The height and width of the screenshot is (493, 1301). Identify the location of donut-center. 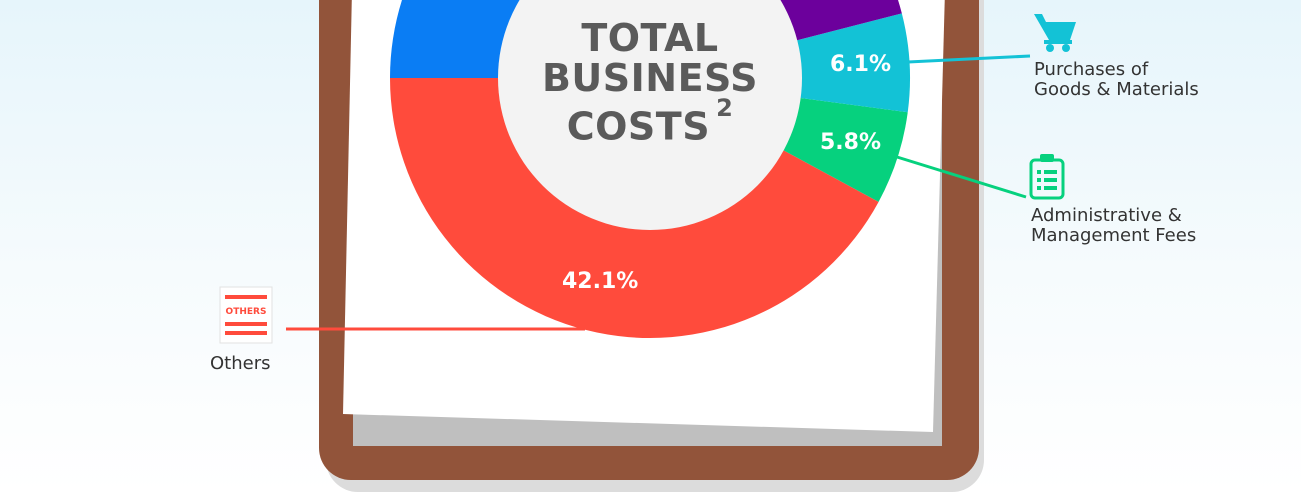
(650, 115).